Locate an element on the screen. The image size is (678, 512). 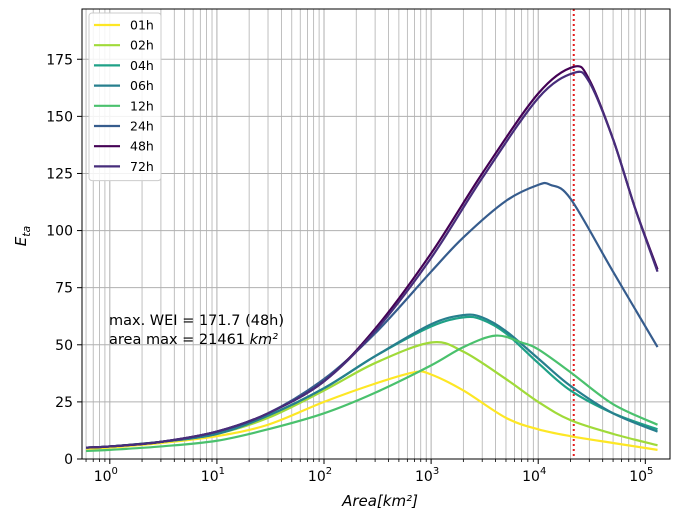
x-tick-label: 10⁰ is located at coordinates (106, 475).